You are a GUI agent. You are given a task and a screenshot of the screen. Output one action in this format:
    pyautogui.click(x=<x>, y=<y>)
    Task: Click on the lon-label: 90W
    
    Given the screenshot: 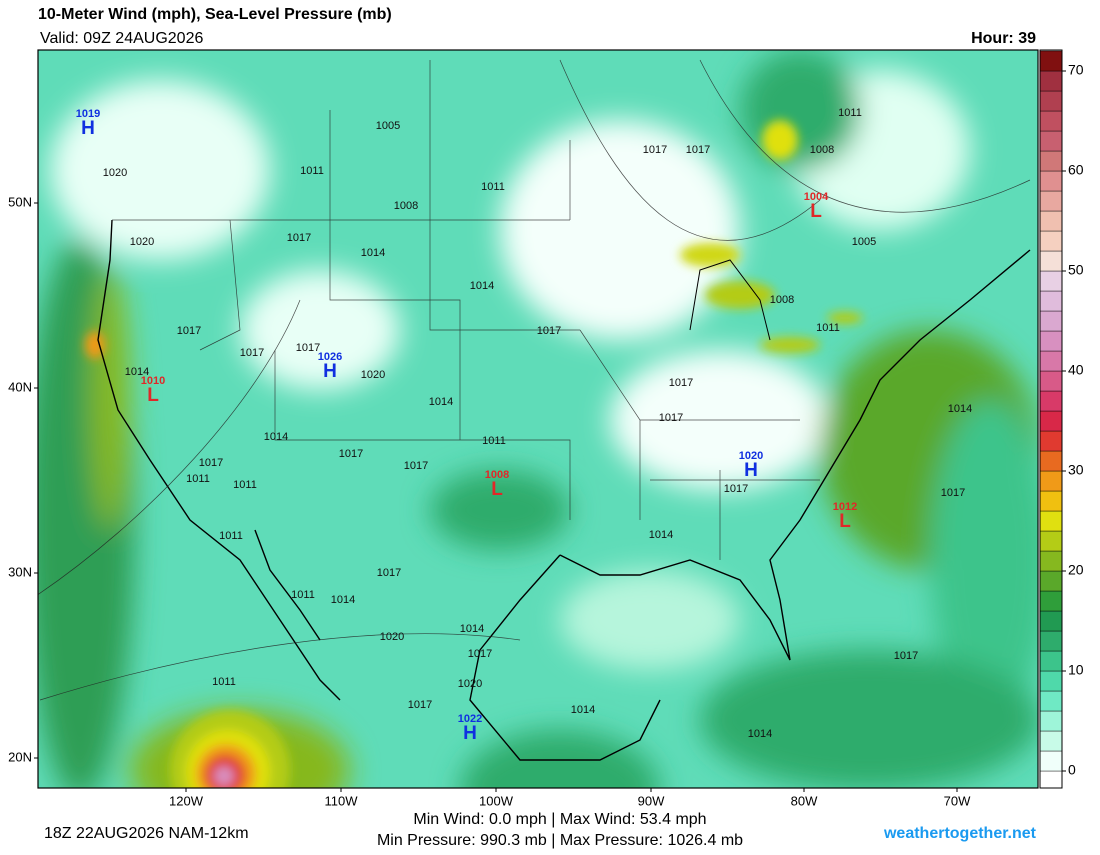 What is the action you would take?
    pyautogui.click(x=651, y=800)
    